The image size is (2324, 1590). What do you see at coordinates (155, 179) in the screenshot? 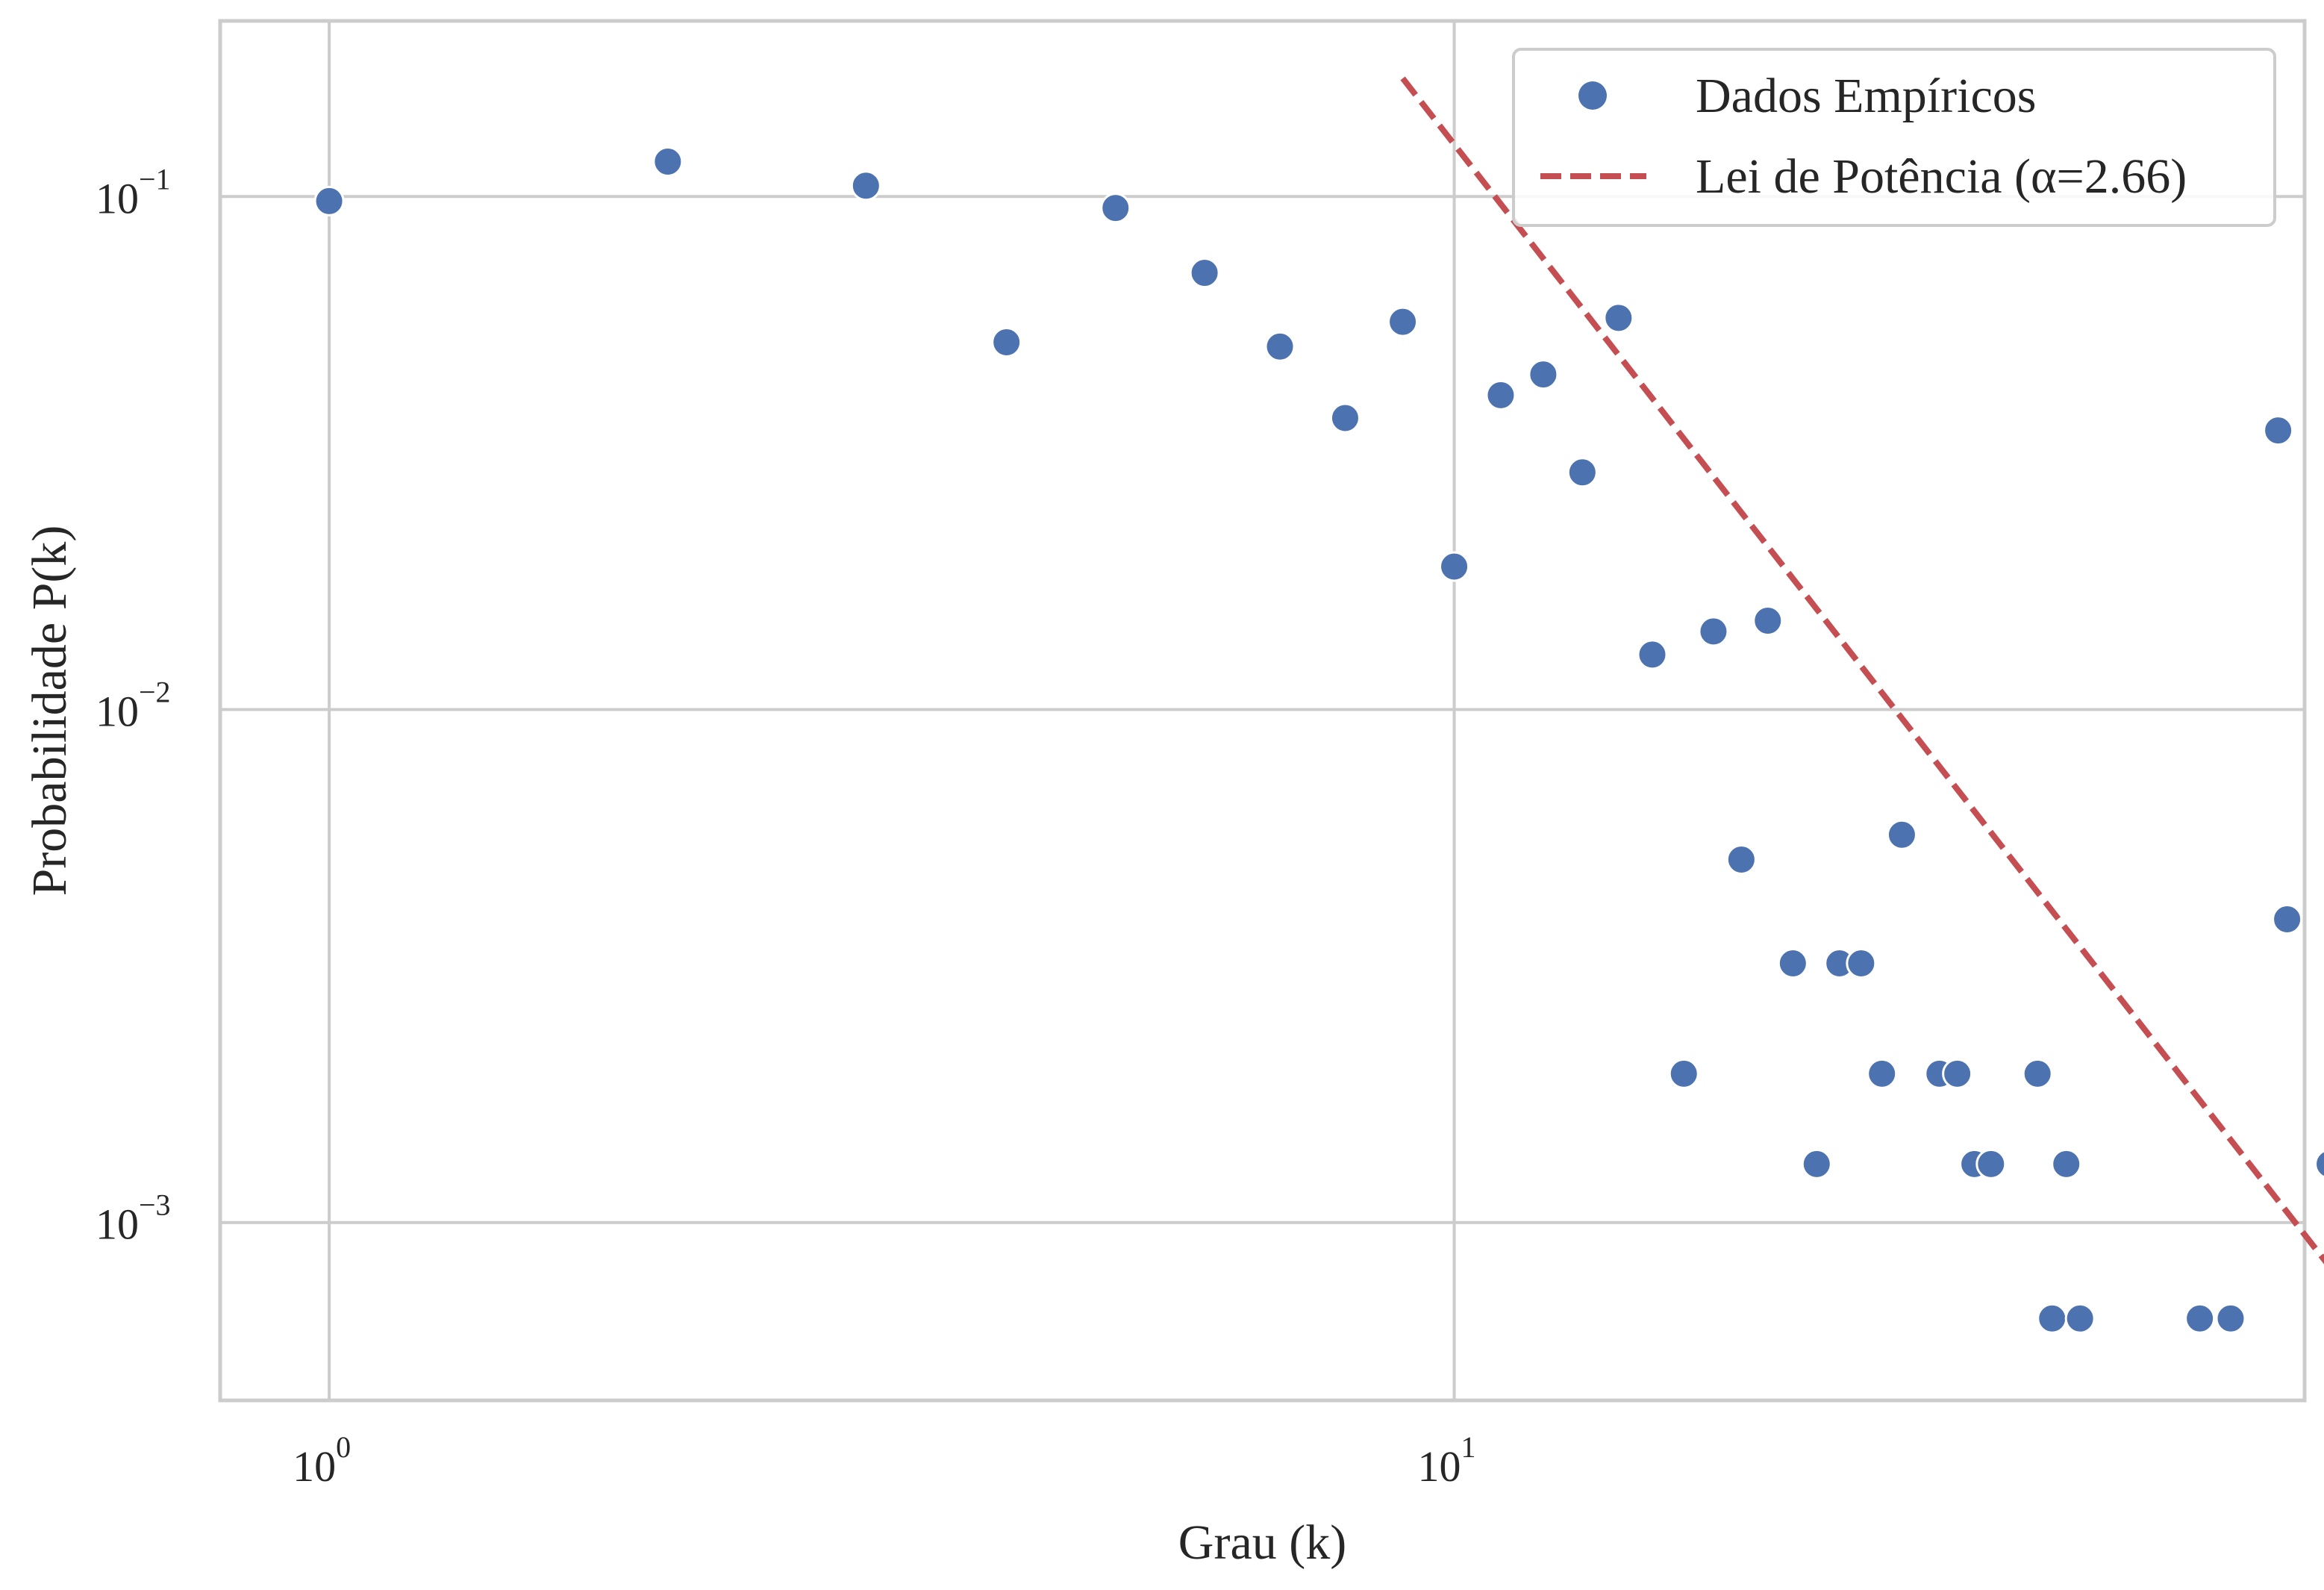
I see `y-tick-exponent: −1` at bounding box center [155, 179].